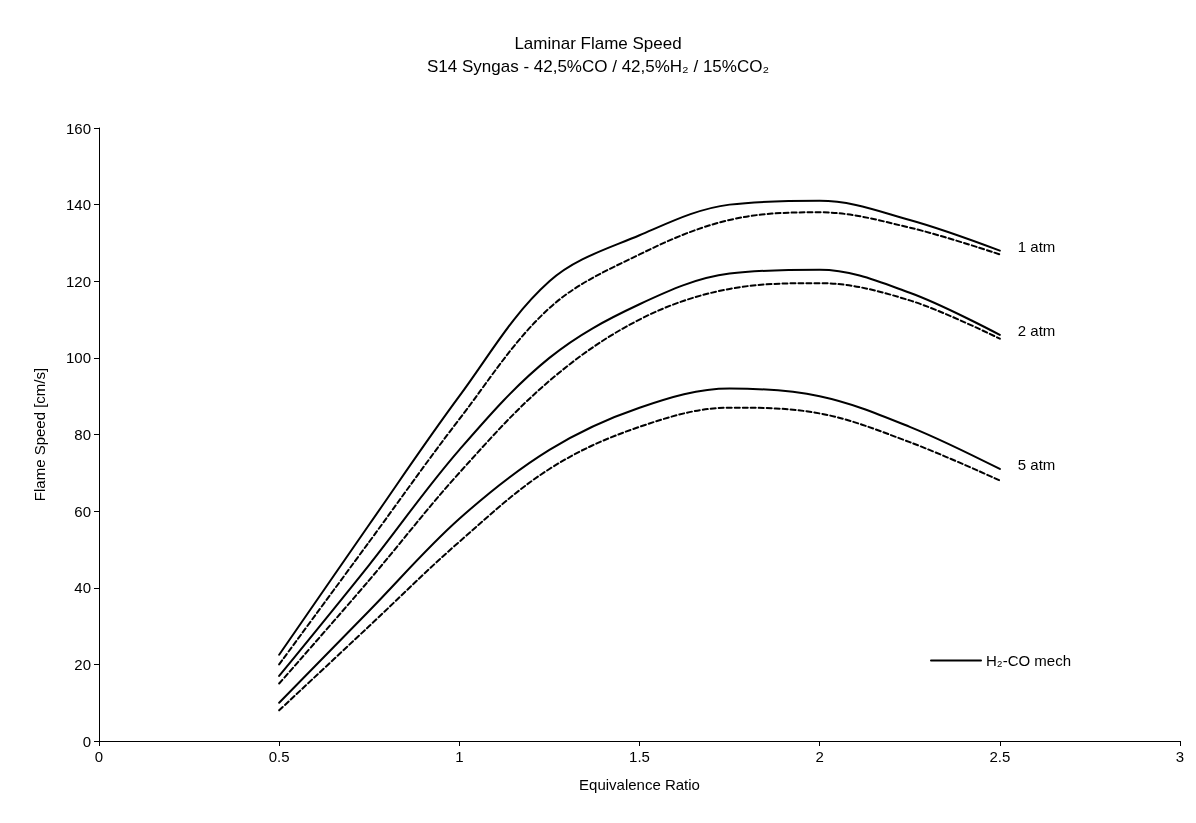 Image resolution: width=1196 pixels, height=823 pixels. Describe the element at coordinates (639, 756) in the screenshot. I see `x-tick-label: 1.5` at that location.